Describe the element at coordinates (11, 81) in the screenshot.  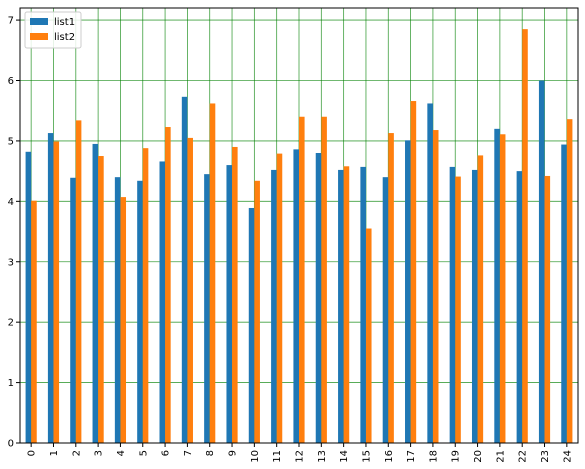
I see `y-tick-label: 6` at that location.